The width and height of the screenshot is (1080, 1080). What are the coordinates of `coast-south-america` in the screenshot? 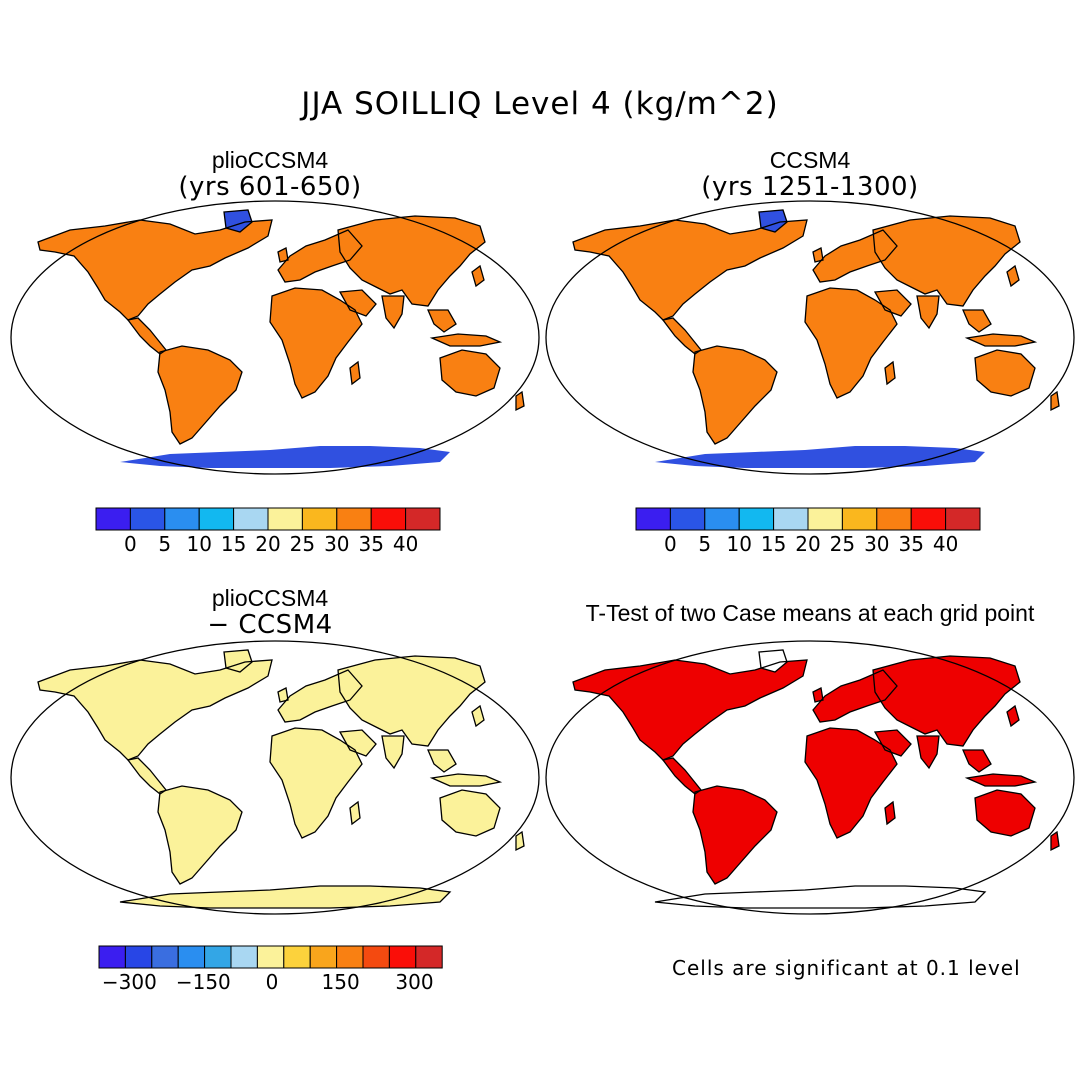 It's located at (735, 395).